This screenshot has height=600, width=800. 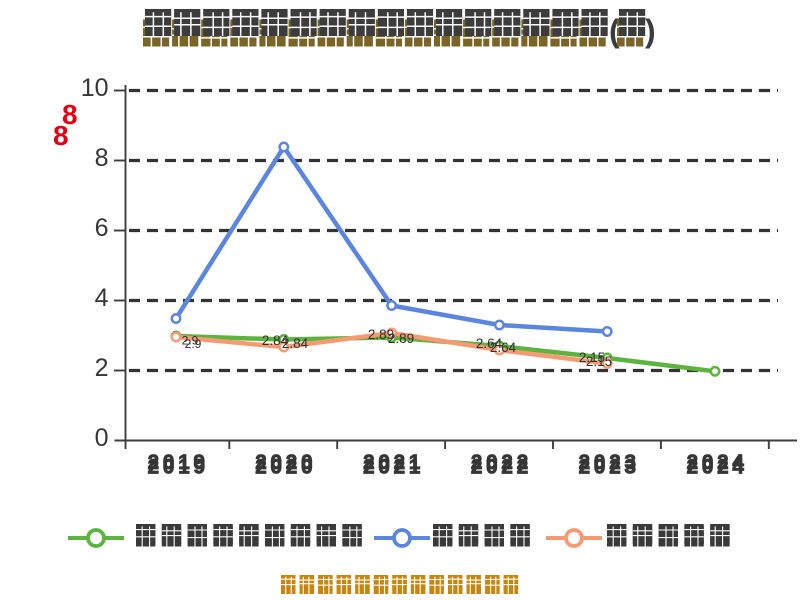 What do you see at coordinates (102, 438) in the screenshot?
I see `svg-text: 0` at bounding box center [102, 438].